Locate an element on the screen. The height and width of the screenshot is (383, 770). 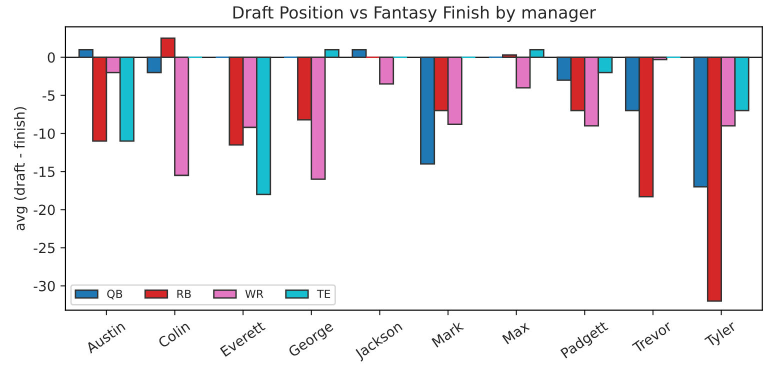
chart-title: Draft Position vs Fantasy Finish by manager is located at coordinates (414, 14).